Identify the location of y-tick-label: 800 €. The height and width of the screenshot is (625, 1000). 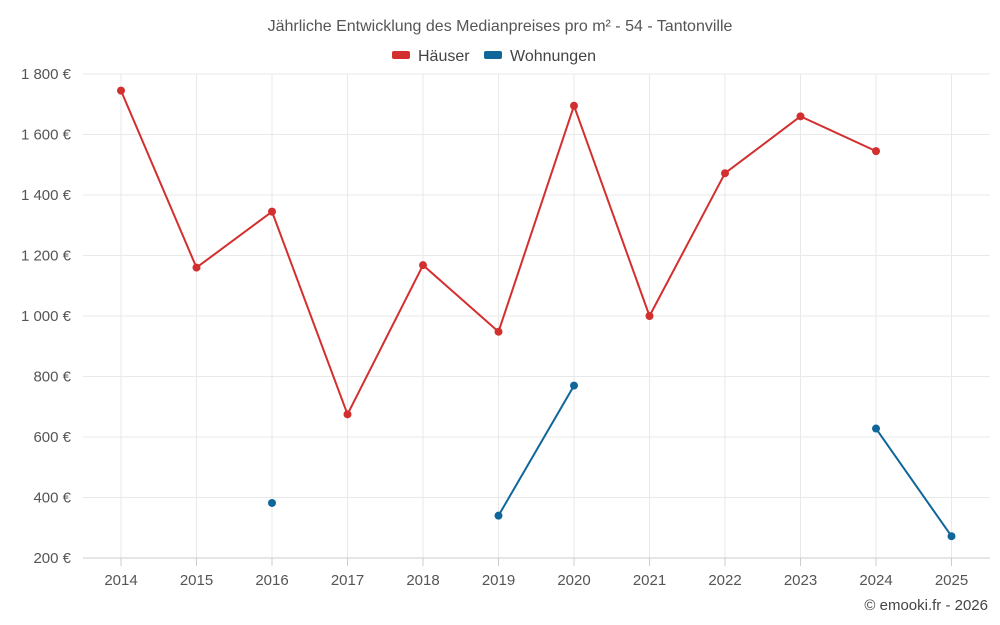
(52, 377).